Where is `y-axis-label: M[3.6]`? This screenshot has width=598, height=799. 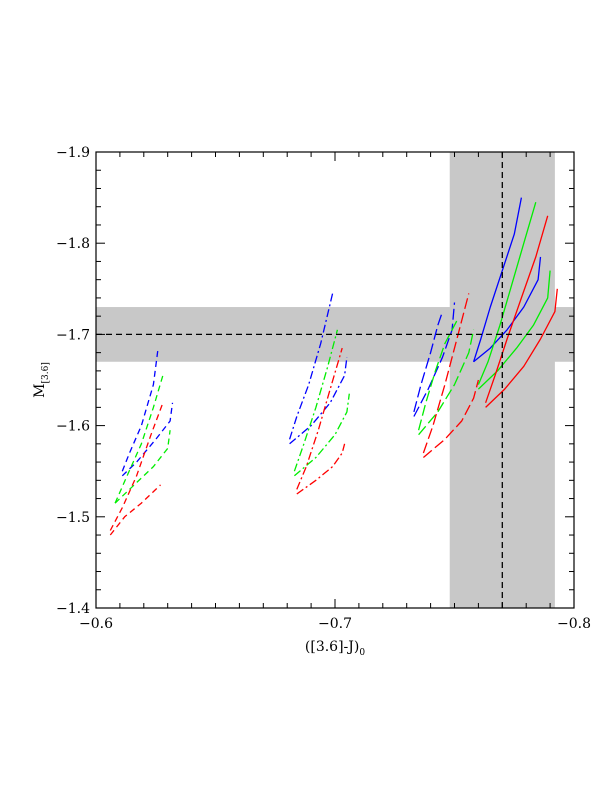
y-axis-label: M[3.6] is located at coordinates (41, 380).